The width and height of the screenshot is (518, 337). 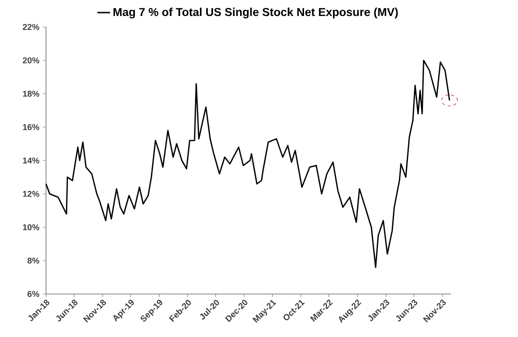 What do you see at coordinates (34, 294) in the screenshot?
I see `y-tick-label: 6%` at bounding box center [34, 294].